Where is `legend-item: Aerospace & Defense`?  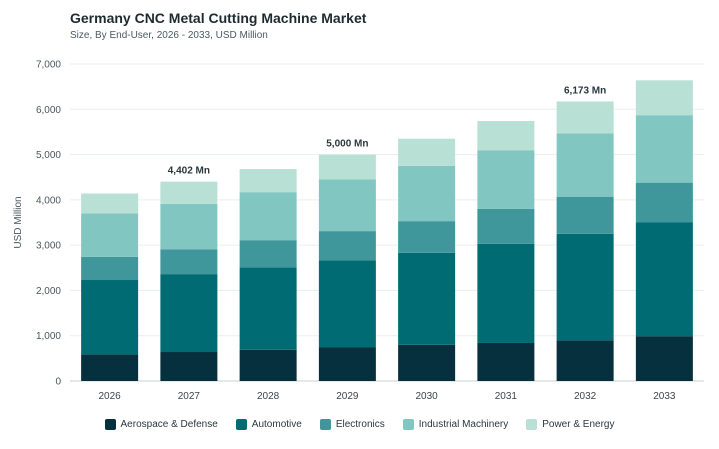 legend-item: Aerospace & Defense is located at coordinates (161, 424).